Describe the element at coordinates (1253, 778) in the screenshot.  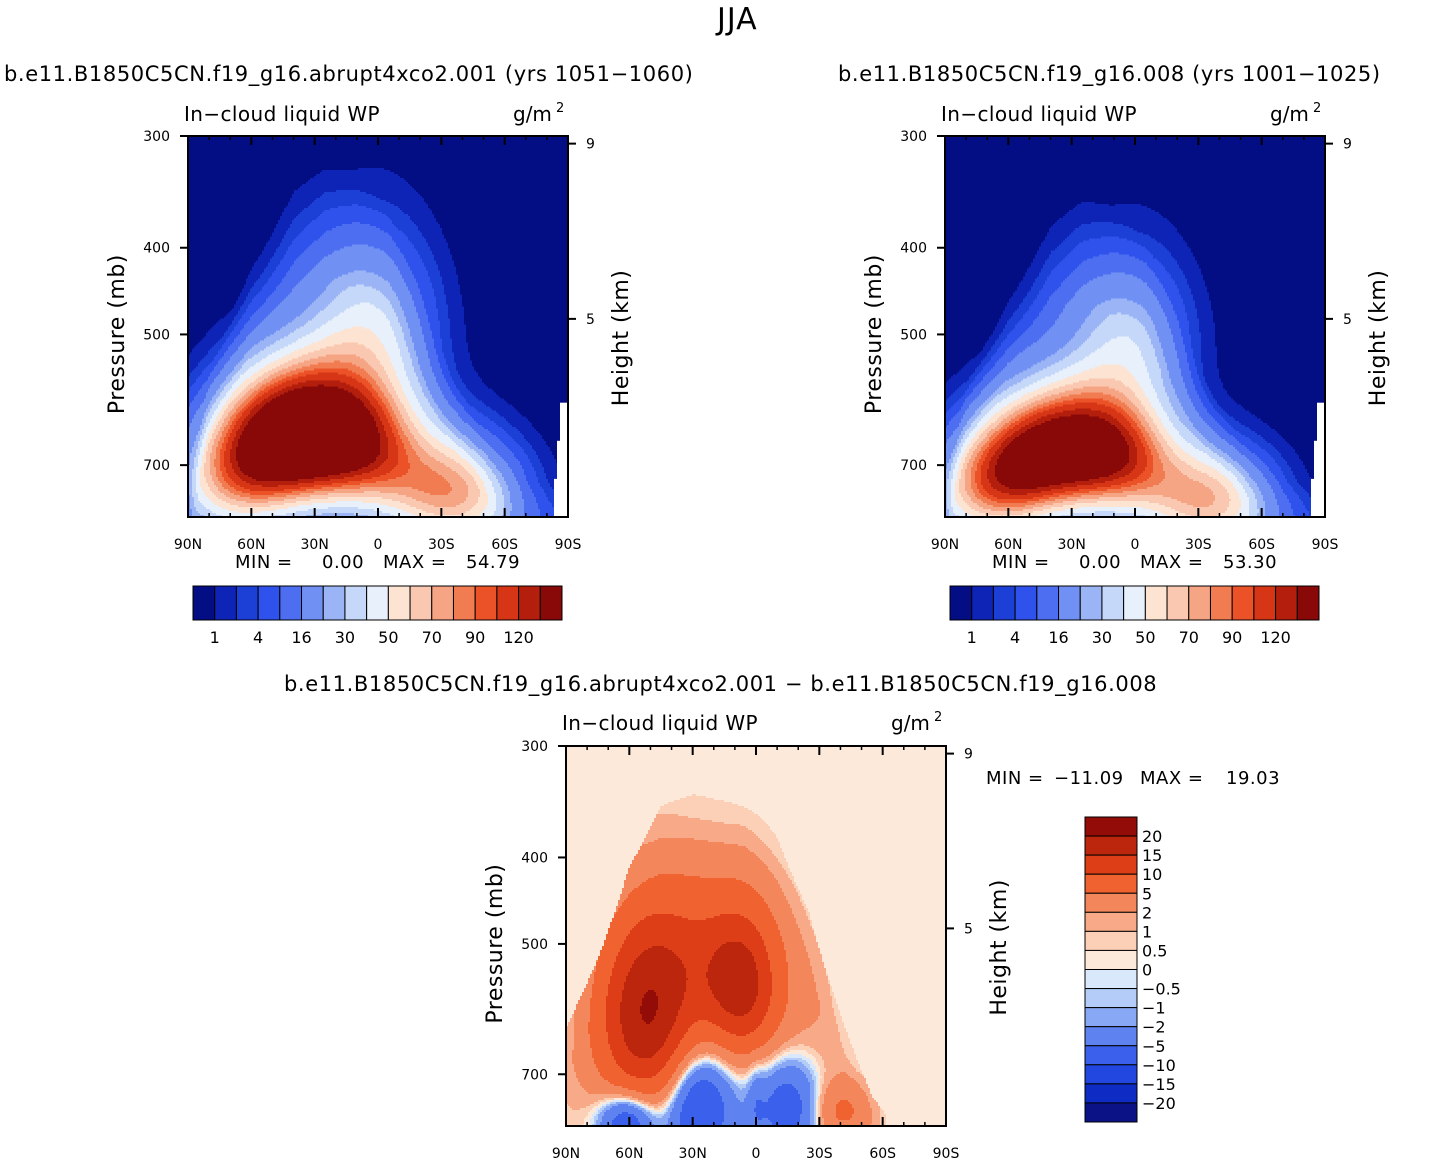
I see `panel-difference-max-value: 19.03` at that location.